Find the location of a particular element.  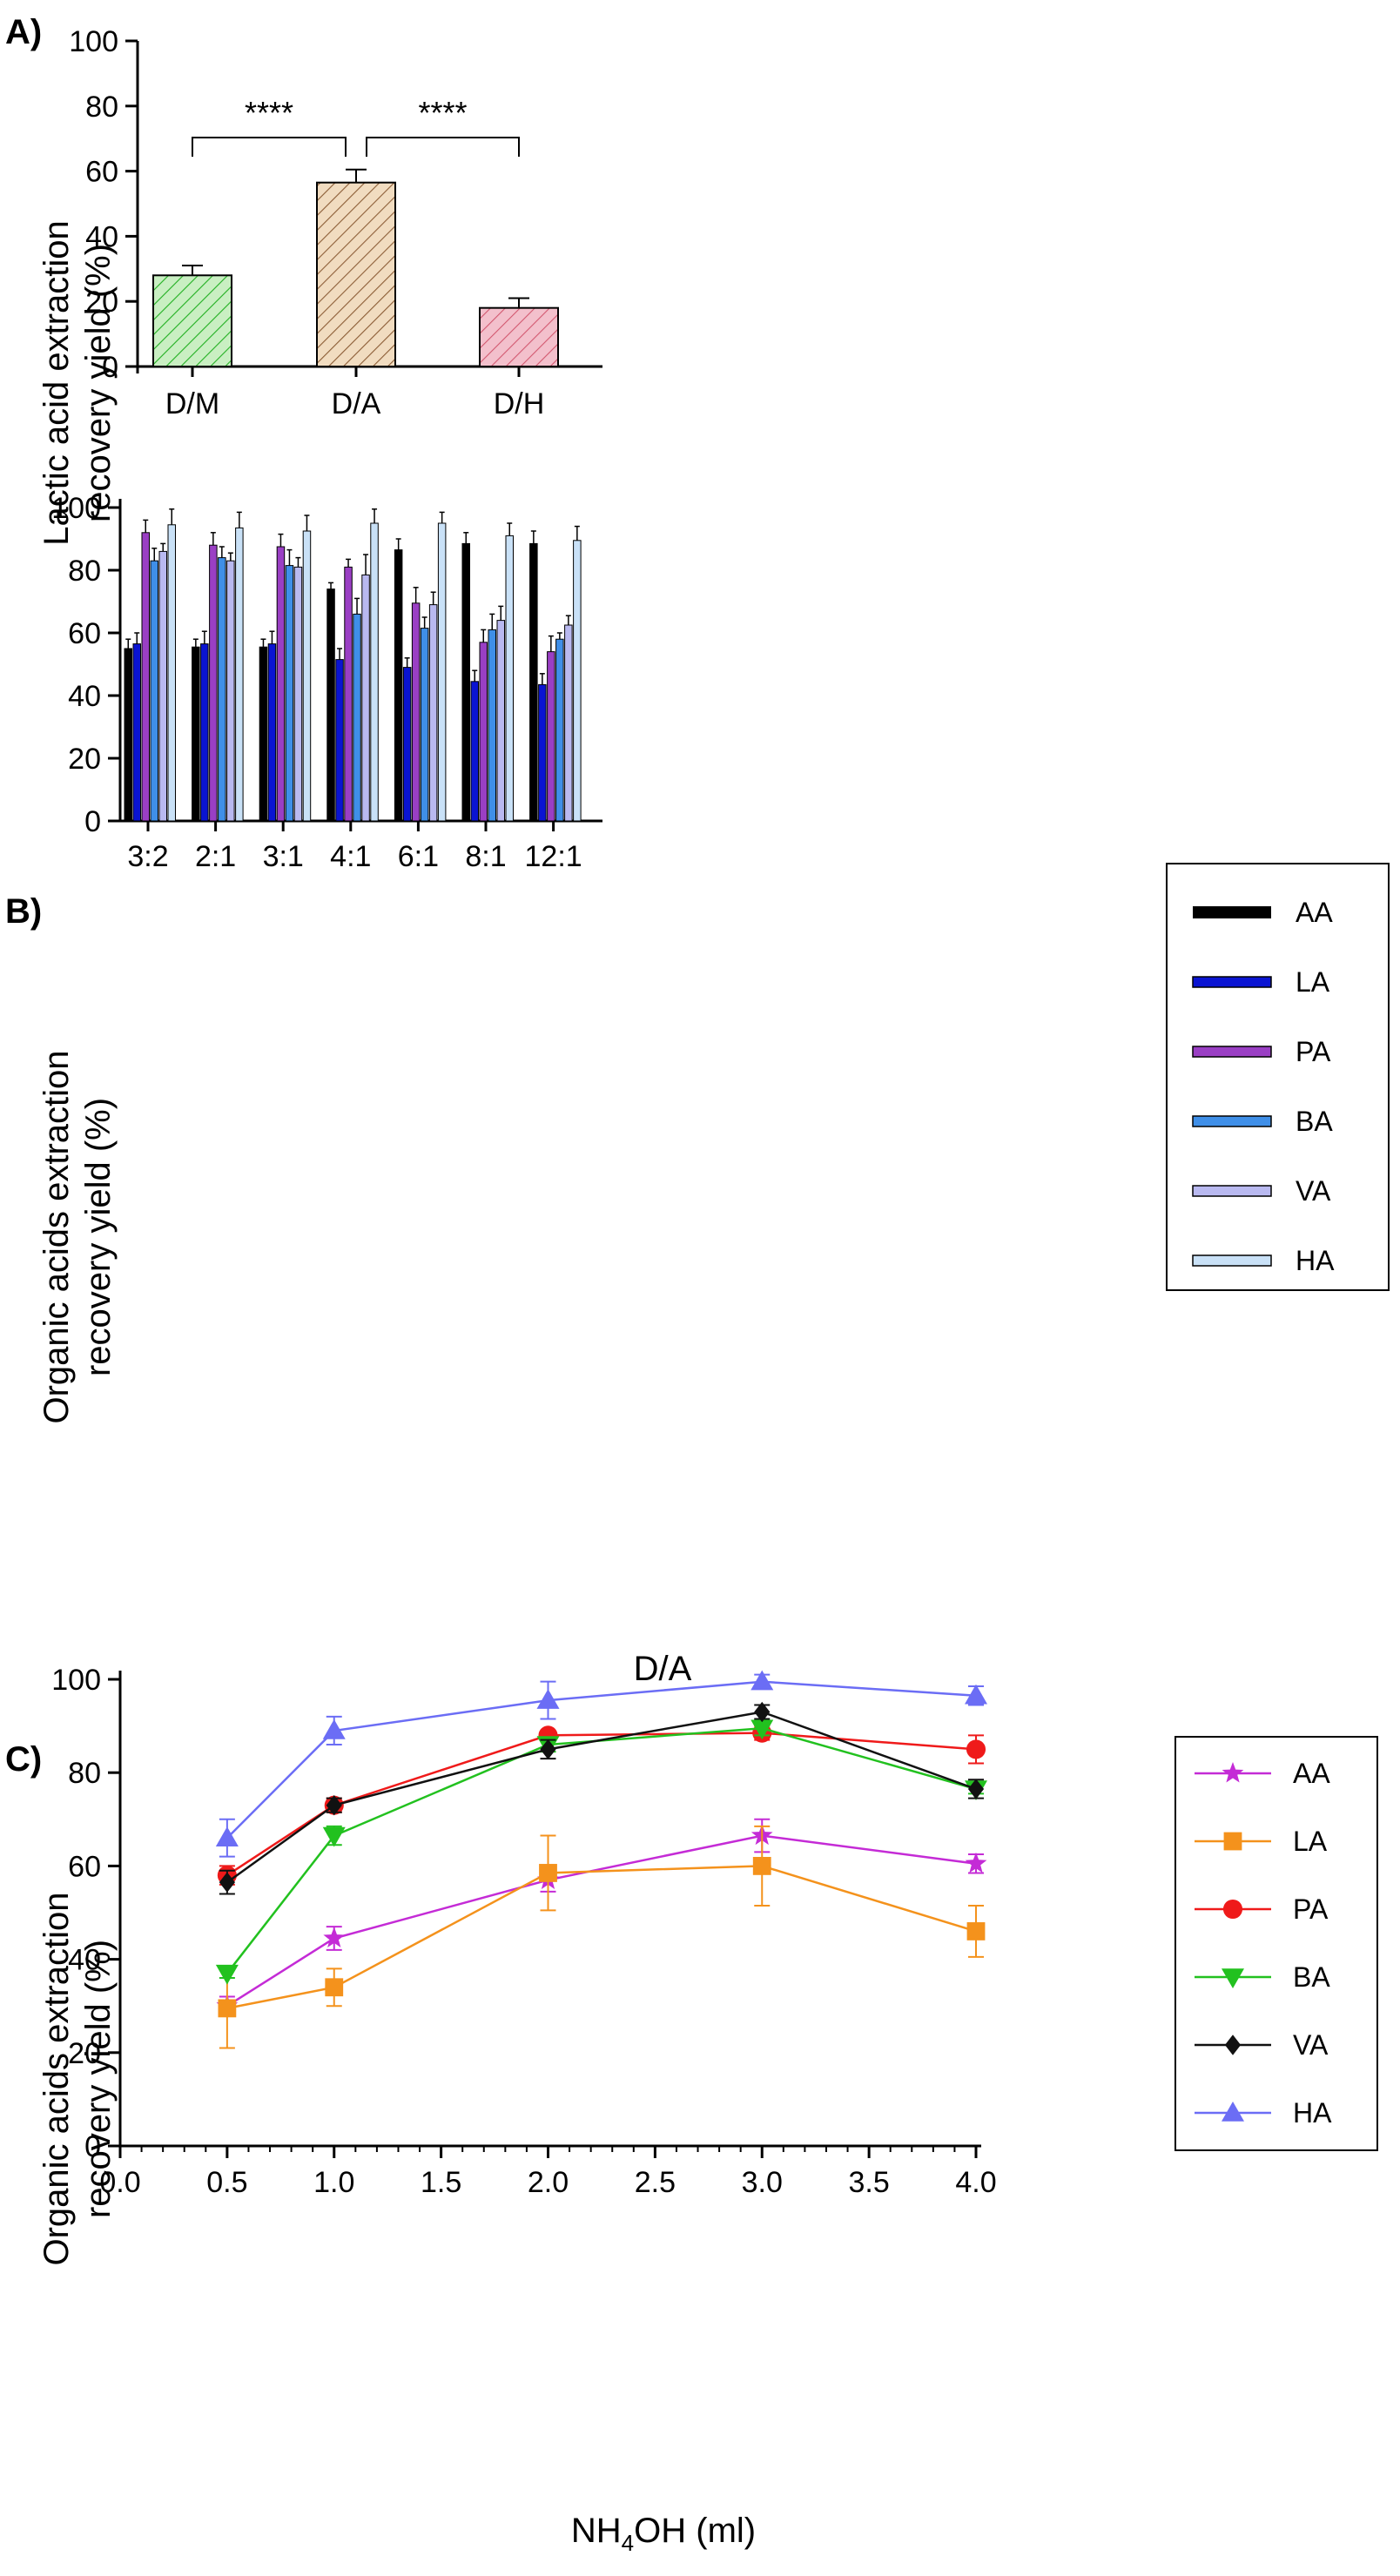

panel-c-legend-label-va: VA is located at coordinates (1311, 2045).